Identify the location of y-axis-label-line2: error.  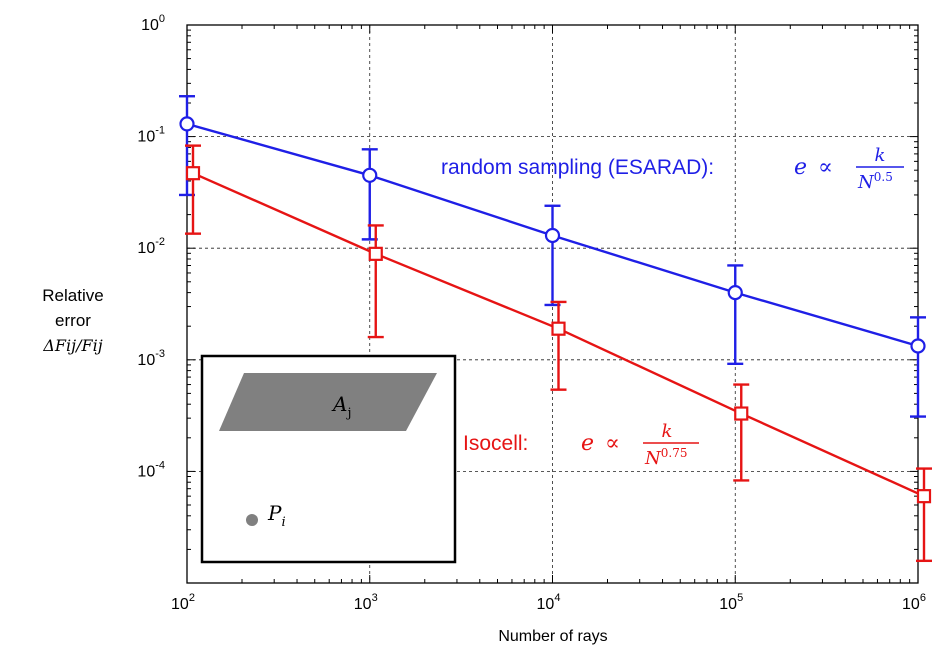
(73, 320).